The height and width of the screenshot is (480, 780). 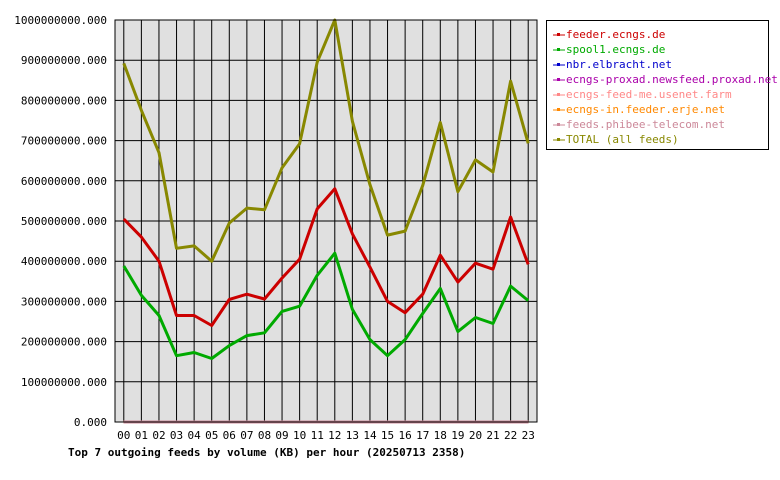 What do you see at coordinates (158, 435) in the screenshot?
I see `x-tick-label: 02` at bounding box center [158, 435].